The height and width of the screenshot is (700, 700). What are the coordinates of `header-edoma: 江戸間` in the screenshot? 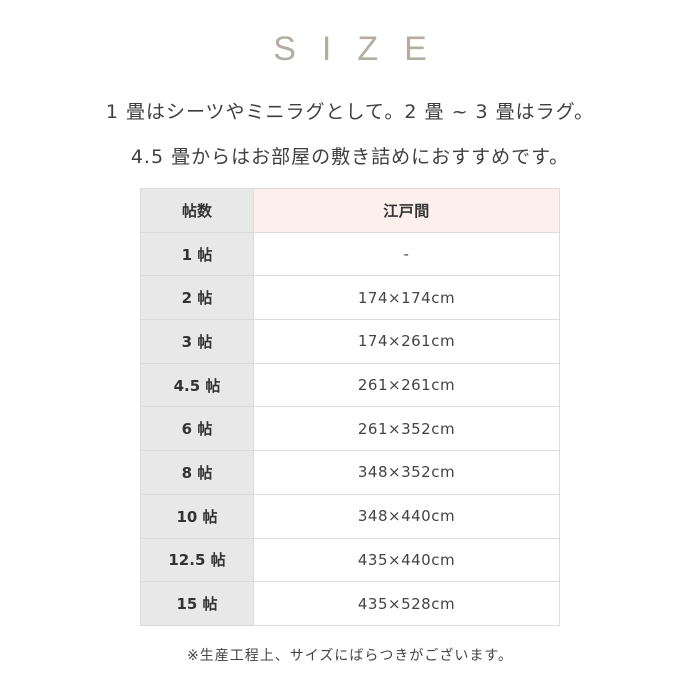 It's located at (406, 210).